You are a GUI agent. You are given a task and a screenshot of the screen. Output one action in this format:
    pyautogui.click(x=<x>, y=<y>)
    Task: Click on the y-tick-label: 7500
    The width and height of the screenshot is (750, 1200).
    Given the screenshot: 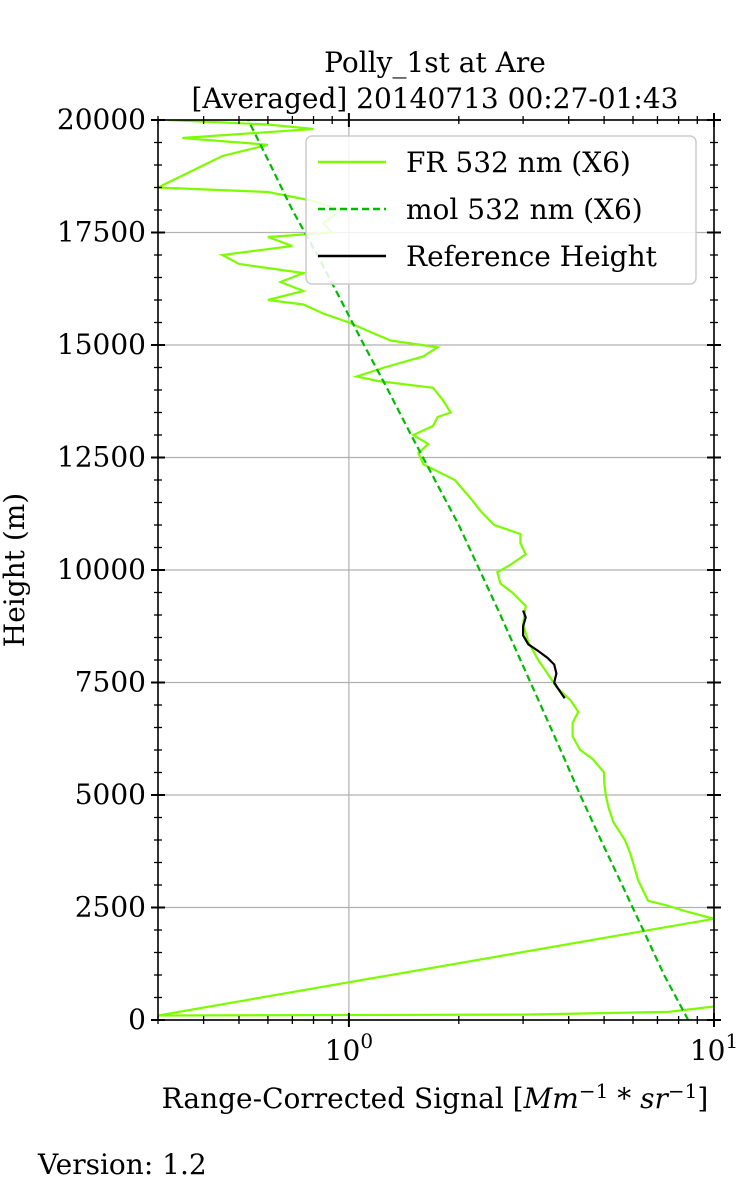 What is the action you would take?
    pyautogui.click(x=110, y=682)
    